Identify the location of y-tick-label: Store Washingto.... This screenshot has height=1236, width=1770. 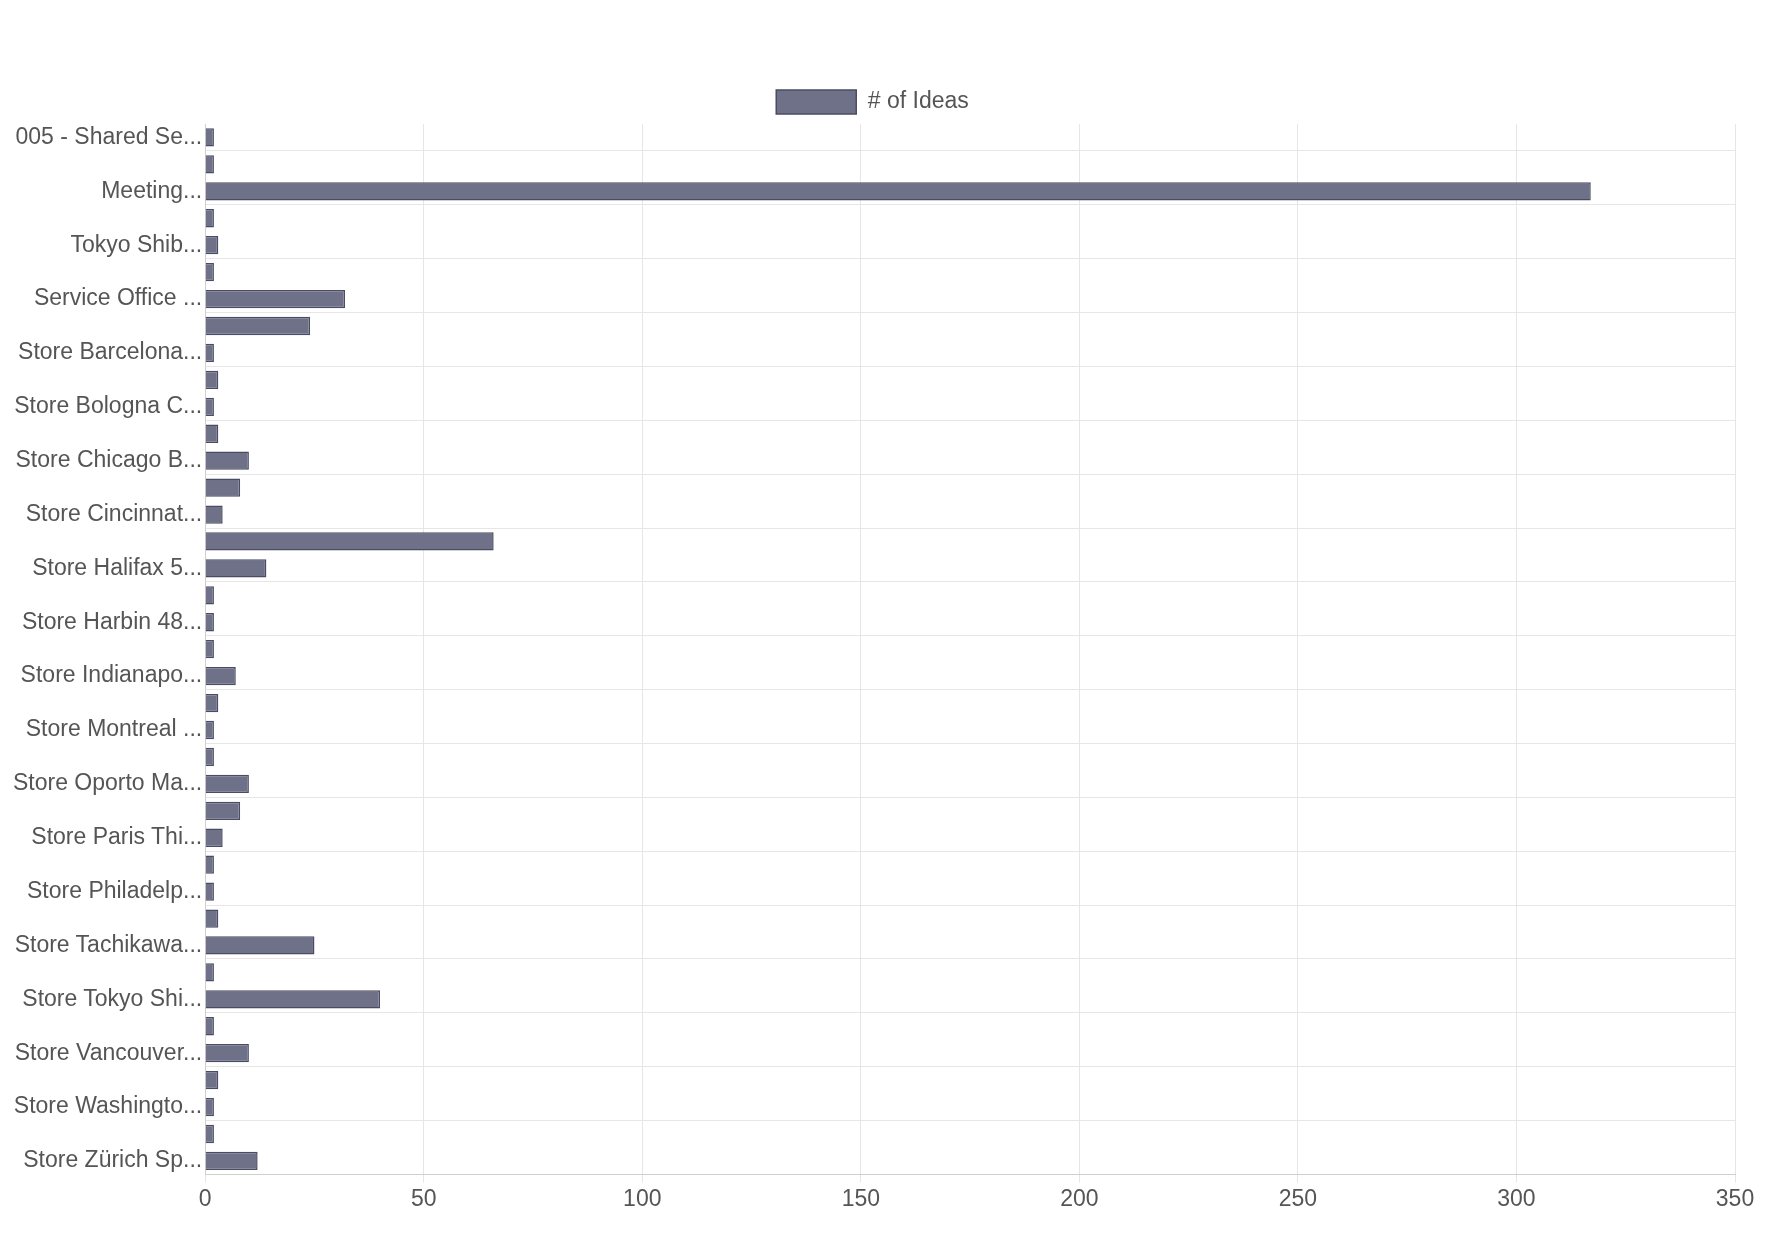
(108, 1105).